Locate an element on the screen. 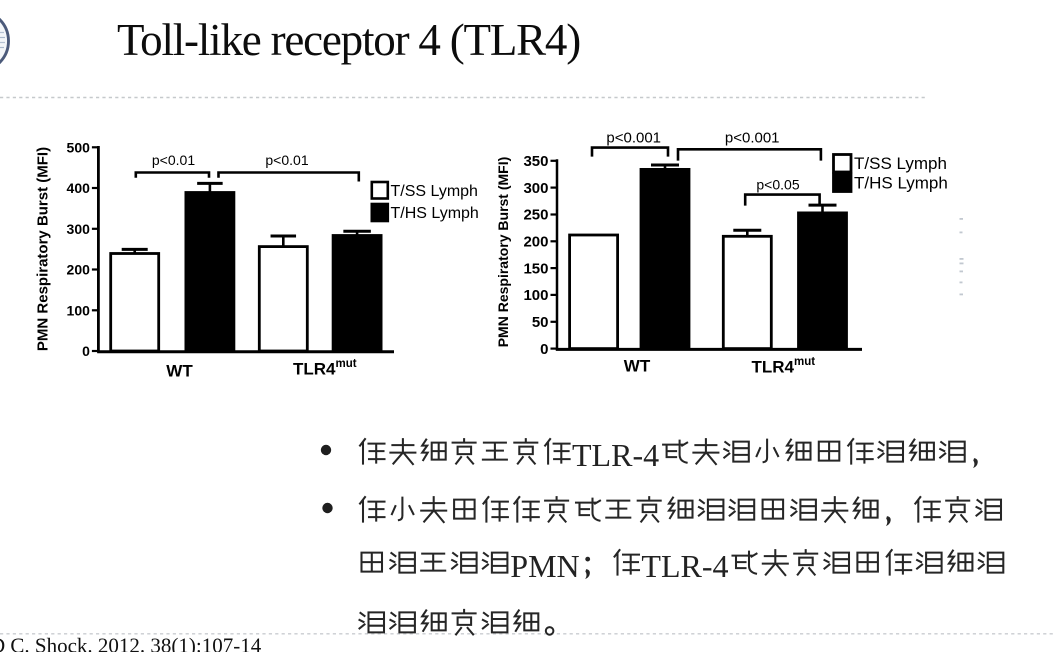 Image resolution: width=1058 pixels, height=652 pixels. svg-text: p<0.05 is located at coordinates (777, 184).